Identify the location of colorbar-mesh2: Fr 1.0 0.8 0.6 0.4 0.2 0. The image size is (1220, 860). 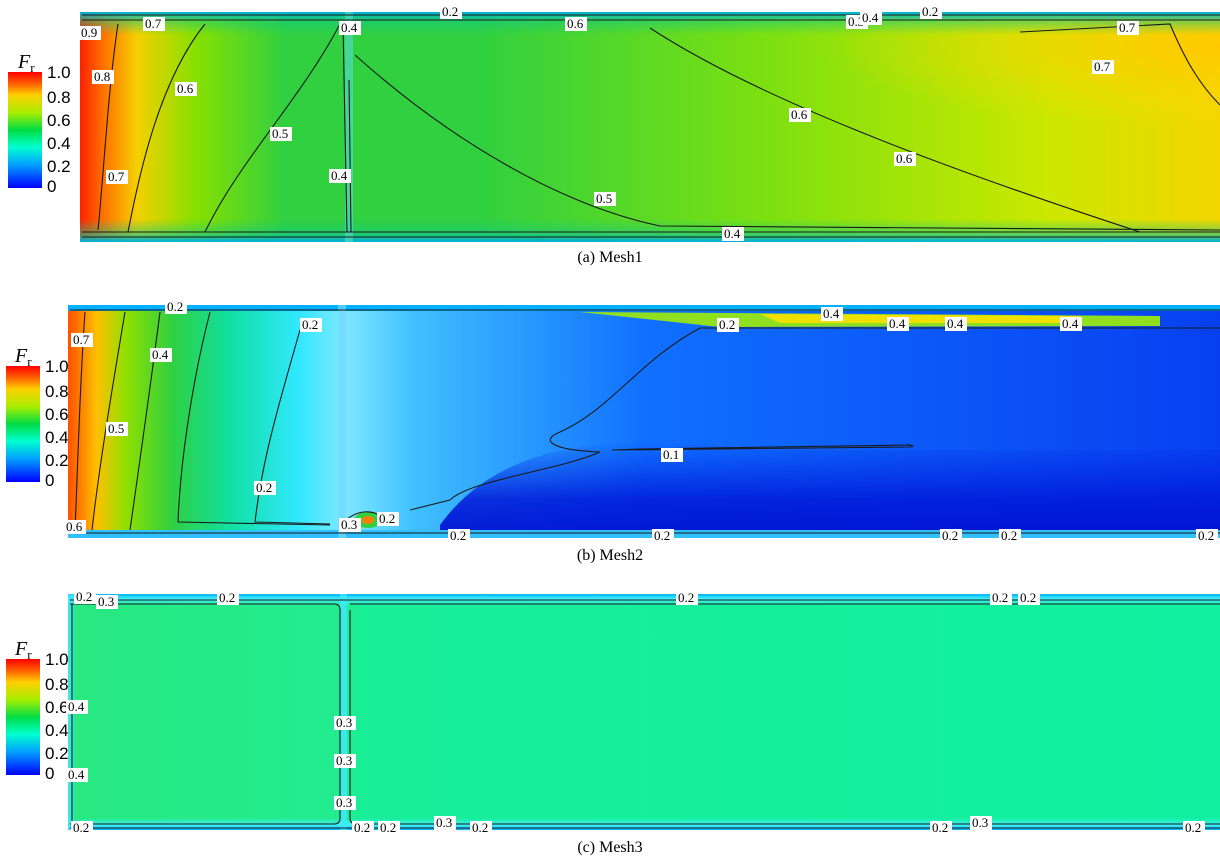
(37, 417).